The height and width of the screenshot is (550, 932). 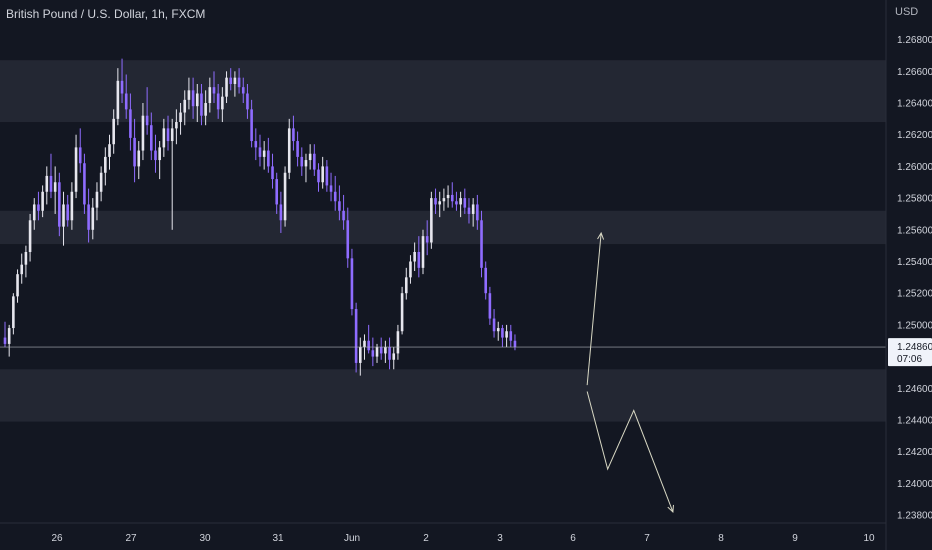 I want to click on zigzag-arrow-head, so click(x=670, y=508).